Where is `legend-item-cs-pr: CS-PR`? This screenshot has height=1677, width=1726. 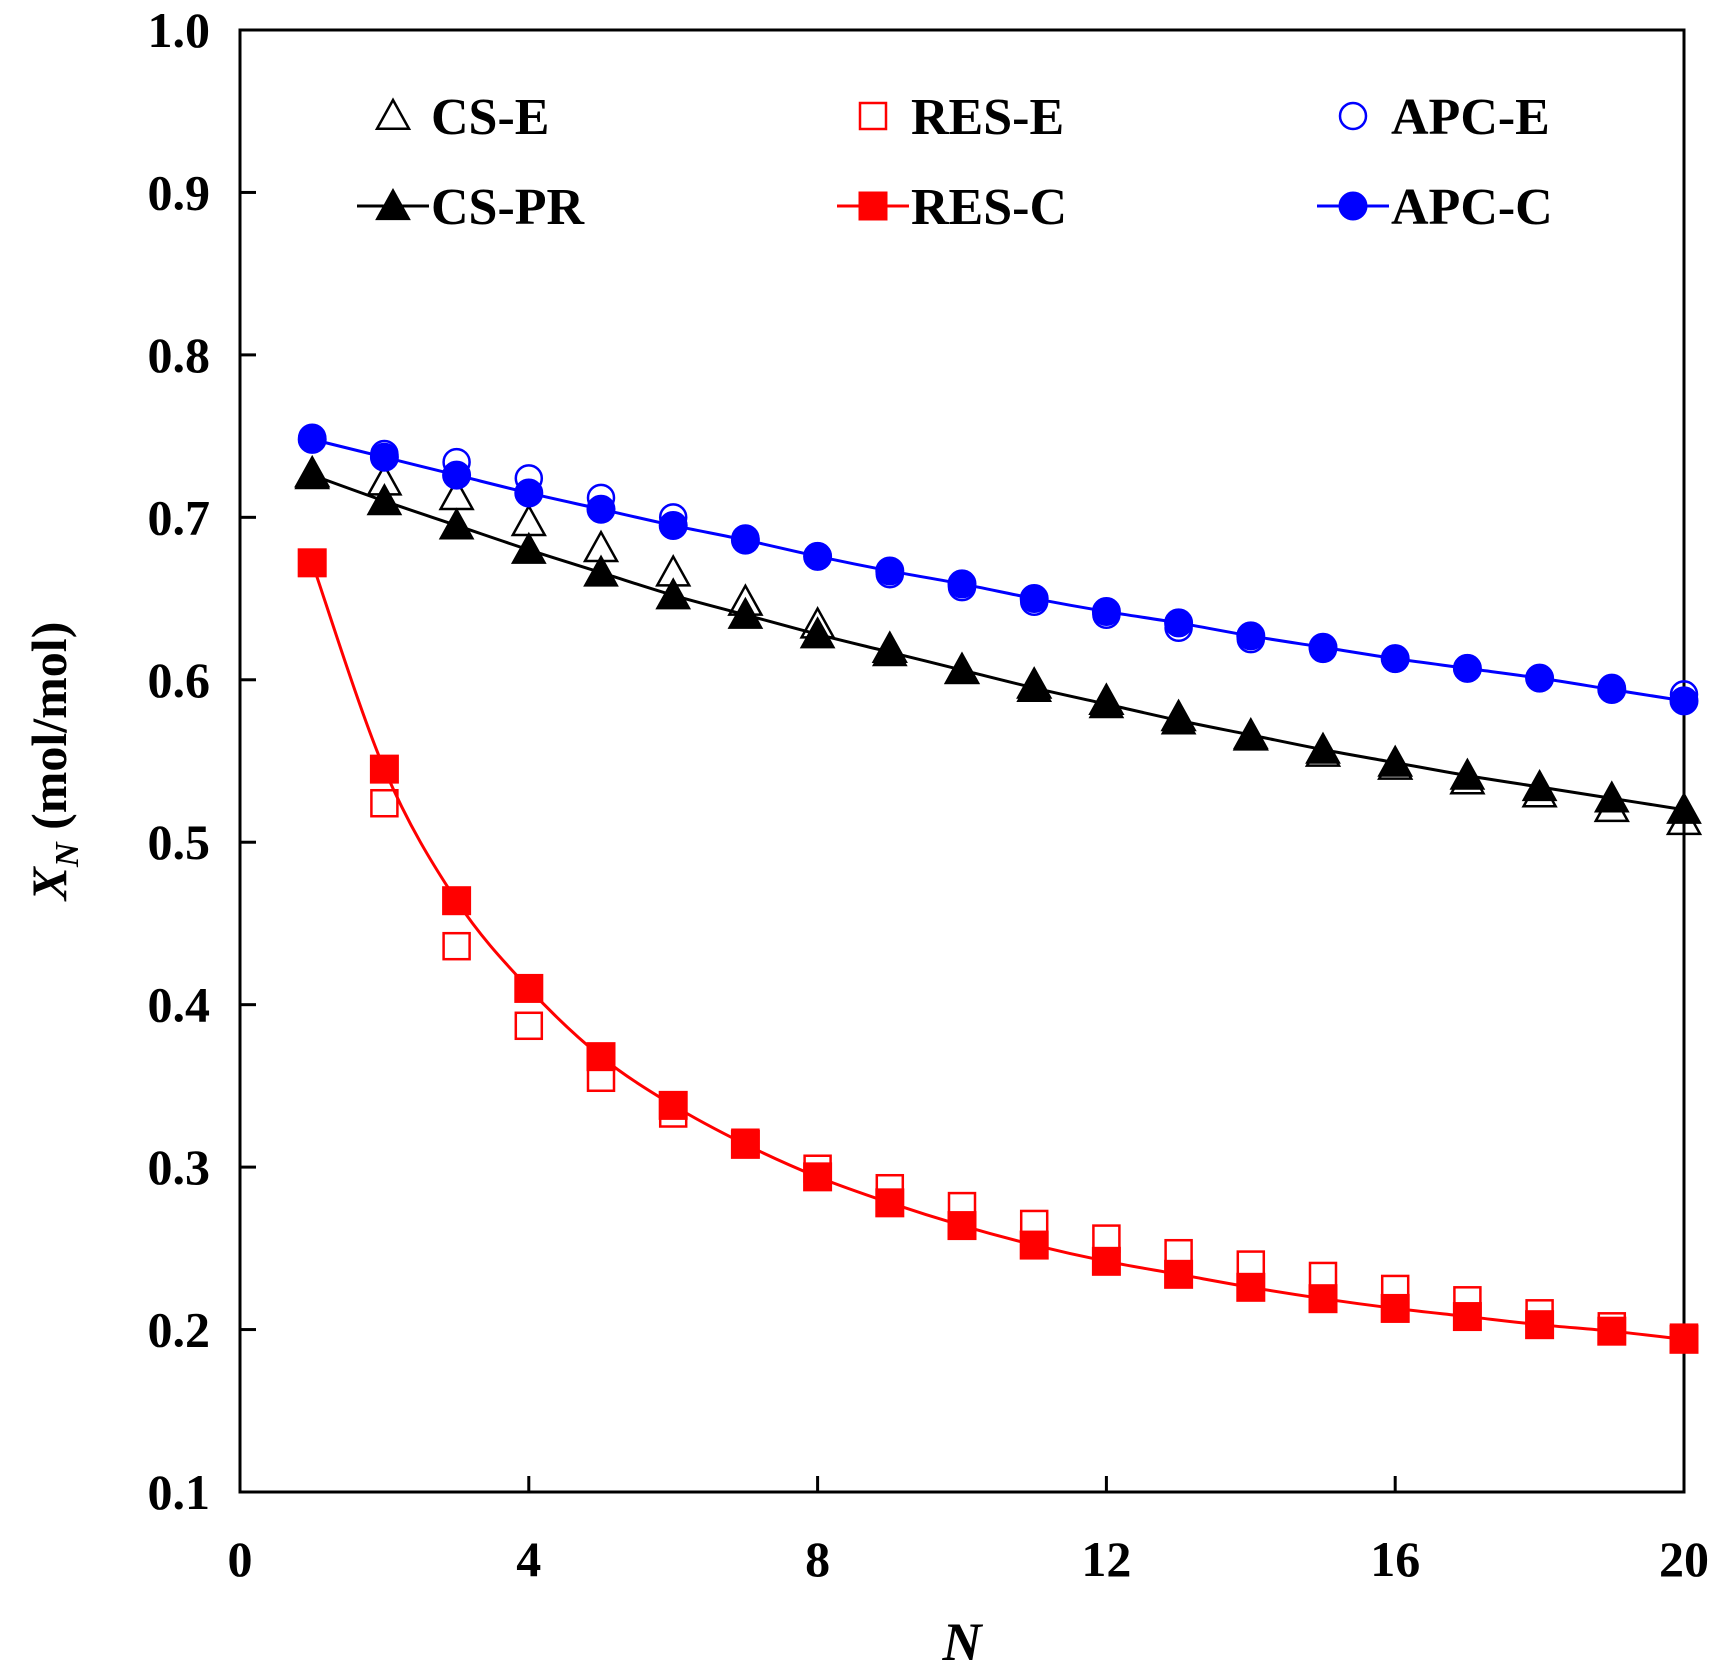
legend-item-cs-pr: CS-PR is located at coordinates (471, 207).